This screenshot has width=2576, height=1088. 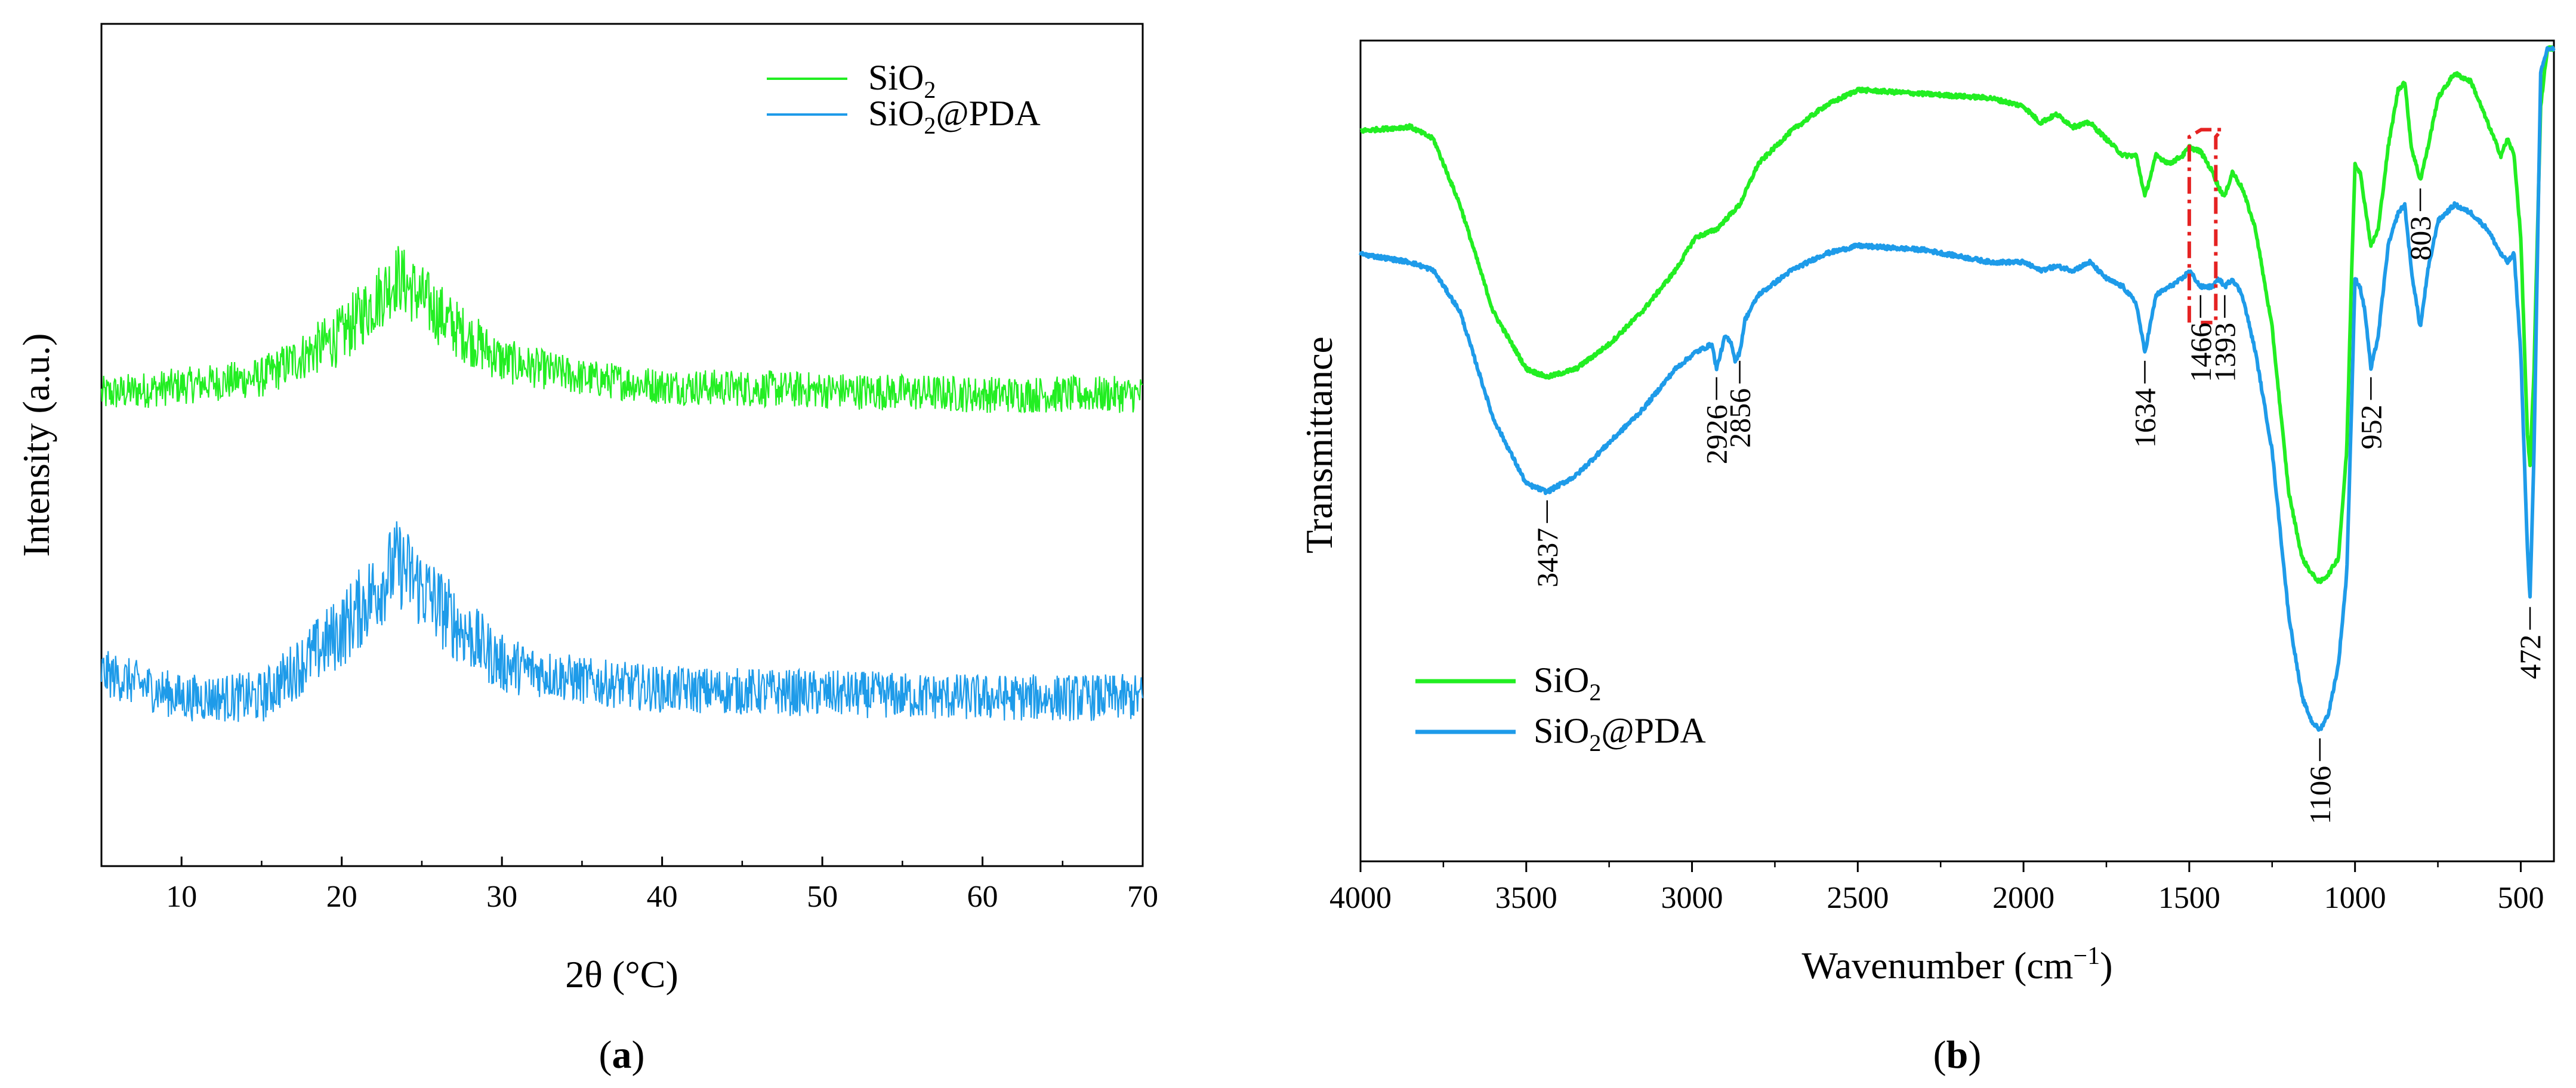 I want to click on peak-label-472: 472, so click(x=2530, y=657).